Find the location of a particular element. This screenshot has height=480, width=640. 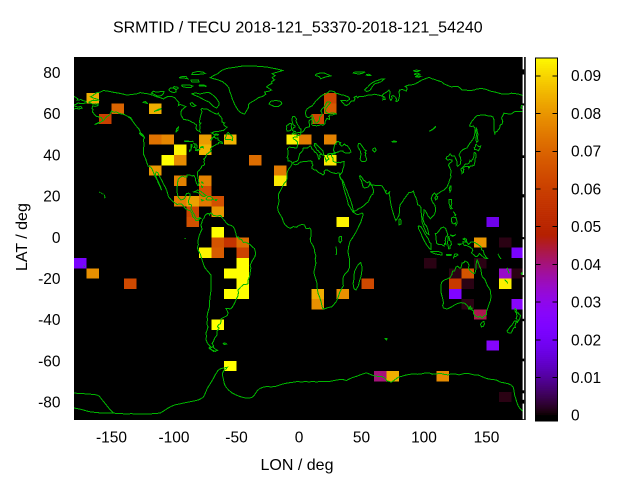

svg-text: LON / deg is located at coordinates (297, 465).